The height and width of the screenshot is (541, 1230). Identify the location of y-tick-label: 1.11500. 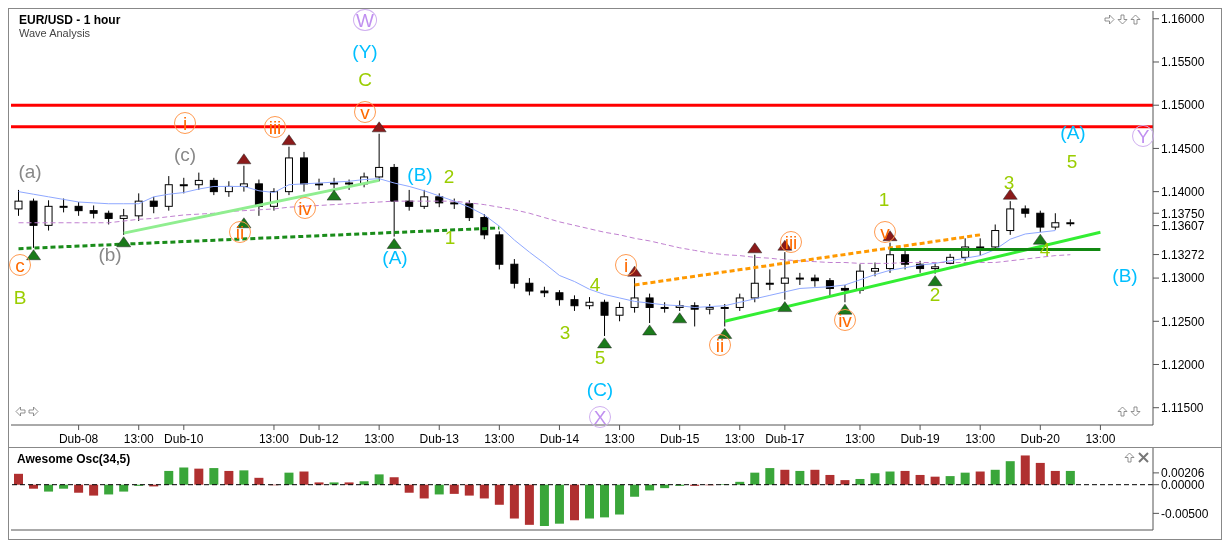
(1182, 407).